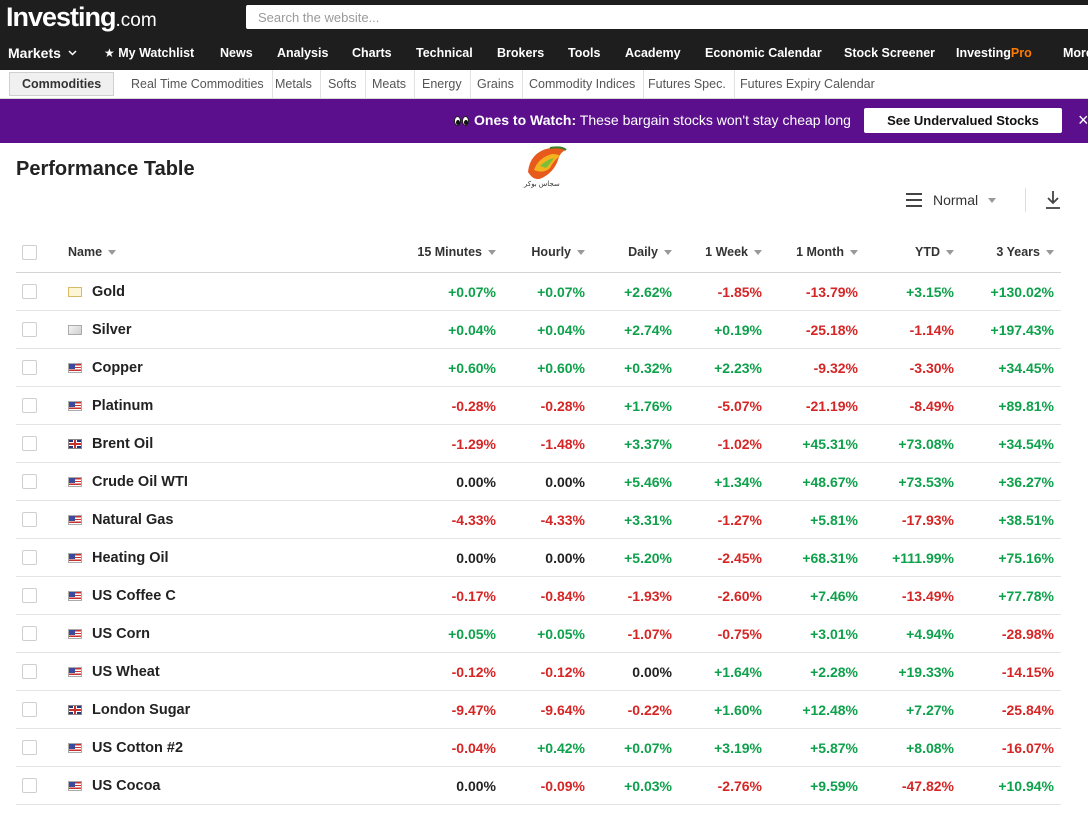  What do you see at coordinates (130, 557) in the screenshot?
I see `commodity-name-link: Heating Oil` at bounding box center [130, 557].